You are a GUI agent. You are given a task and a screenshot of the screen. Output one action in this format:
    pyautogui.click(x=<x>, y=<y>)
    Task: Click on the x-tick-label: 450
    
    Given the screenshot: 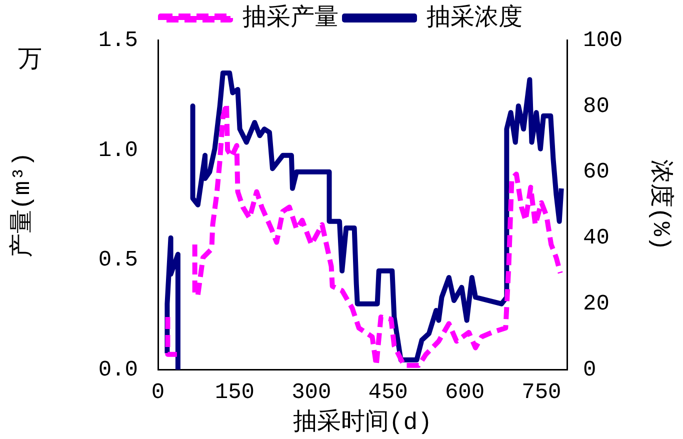 What is the action you would take?
    pyautogui.click(x=388, y=392)
    